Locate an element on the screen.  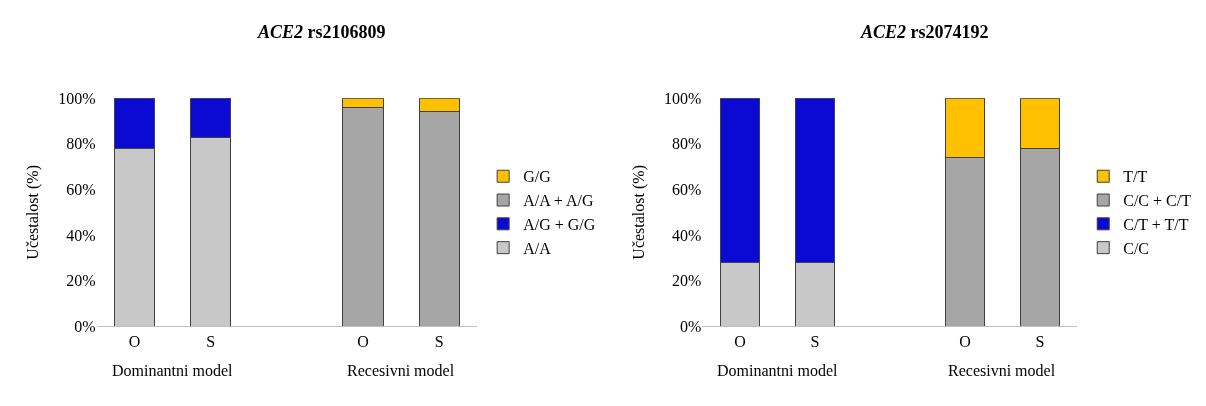
legend-label: A/G + G/G is located at coordinates (559, 225).